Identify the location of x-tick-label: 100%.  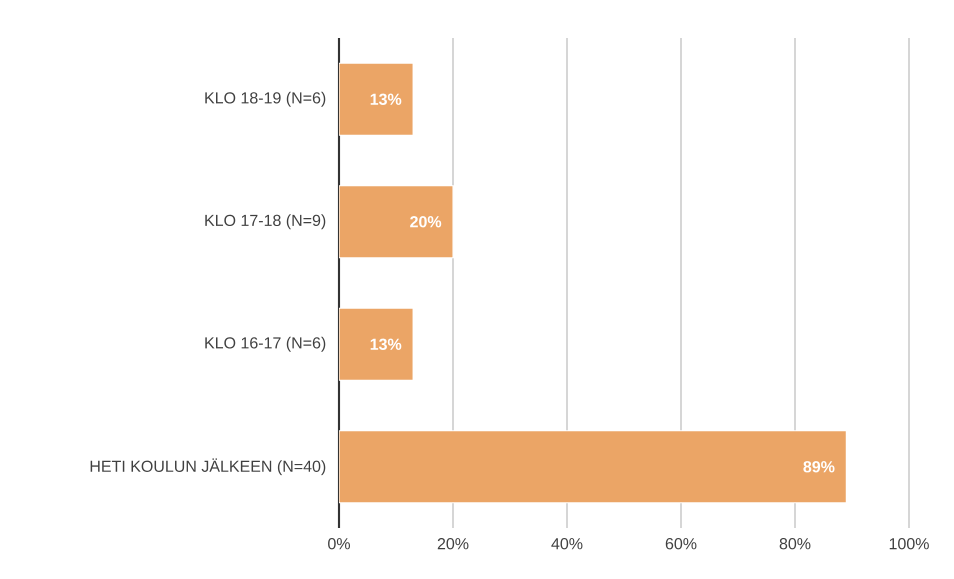
(909, 544).